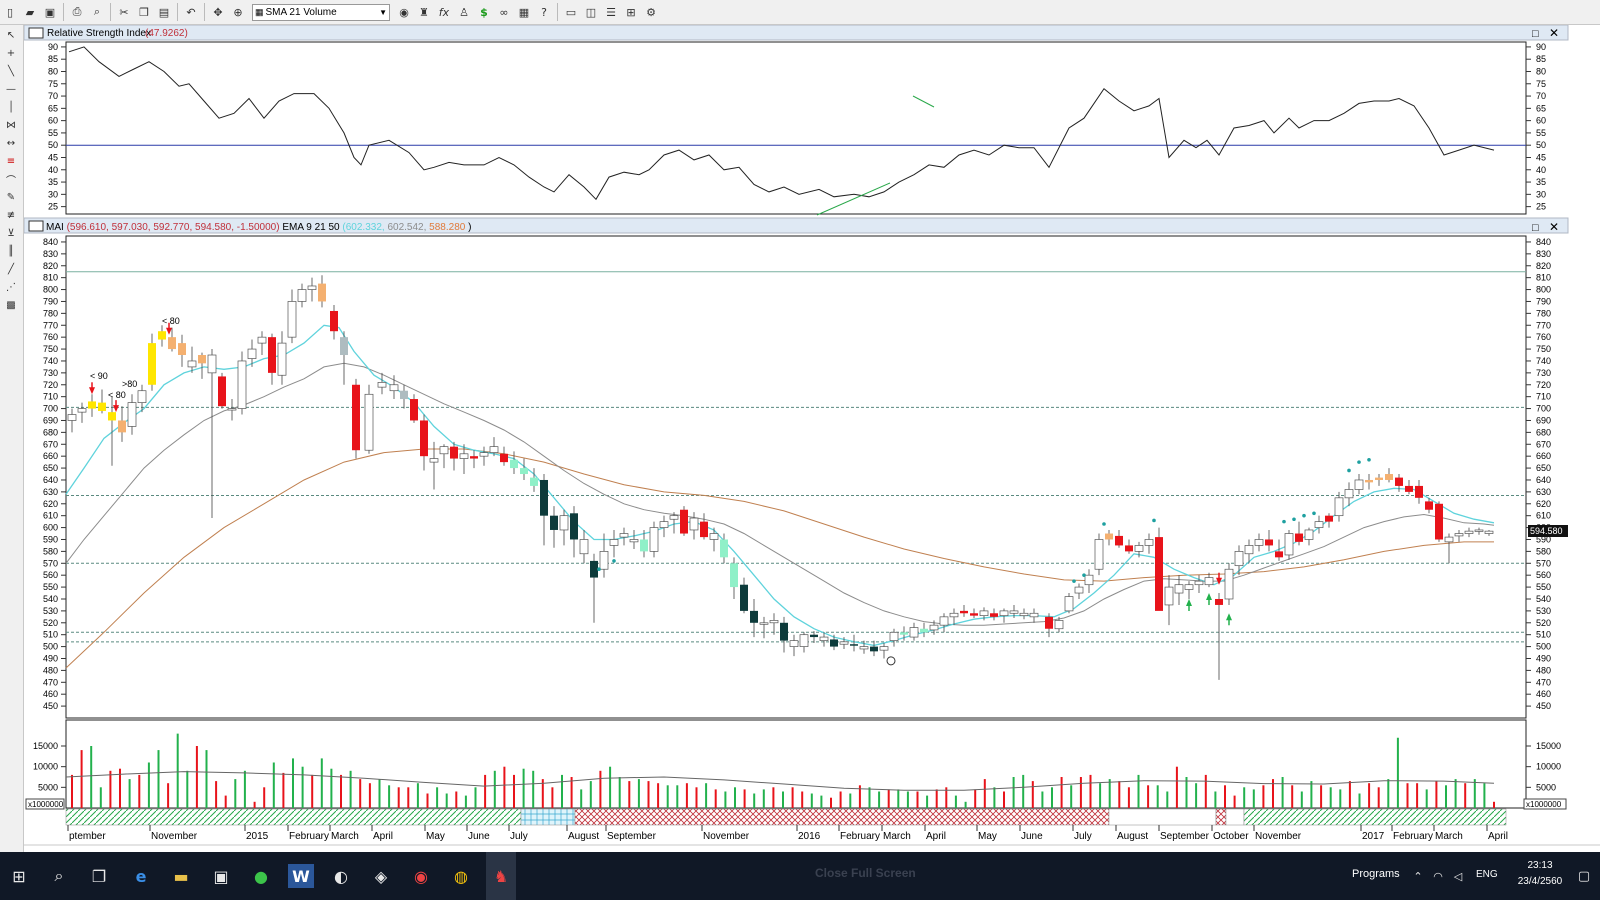 The image size is (1600, 900). Describe the element at coordinates (796, 33) in the screenshot. I see `rsi-header` at that location.